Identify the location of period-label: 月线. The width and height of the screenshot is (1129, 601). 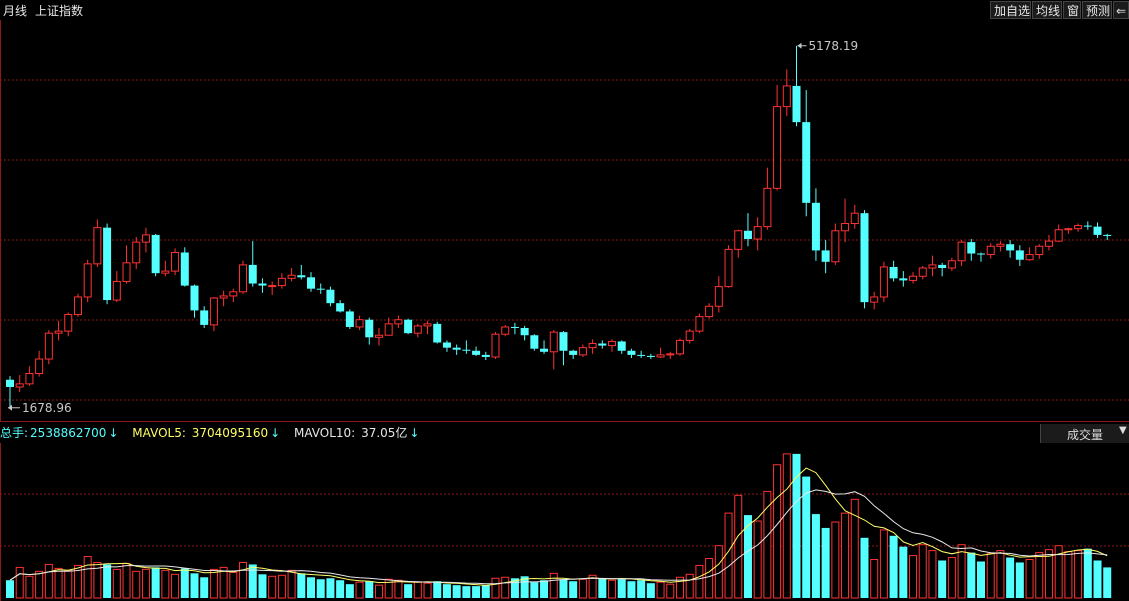
(15, 11).